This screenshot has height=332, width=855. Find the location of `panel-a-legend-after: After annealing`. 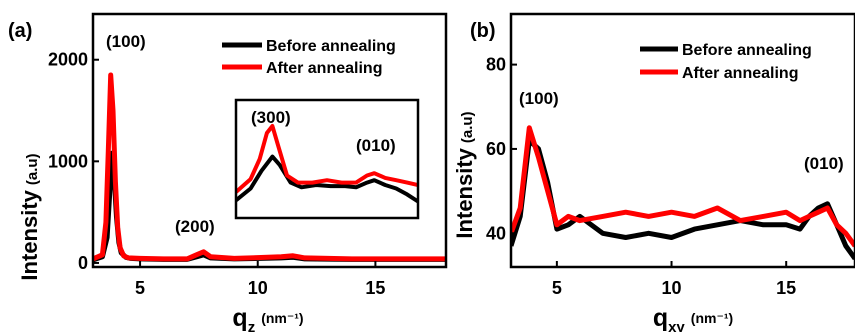

panel-a-legend-after: After annealing is located at coordinates (324, 68).